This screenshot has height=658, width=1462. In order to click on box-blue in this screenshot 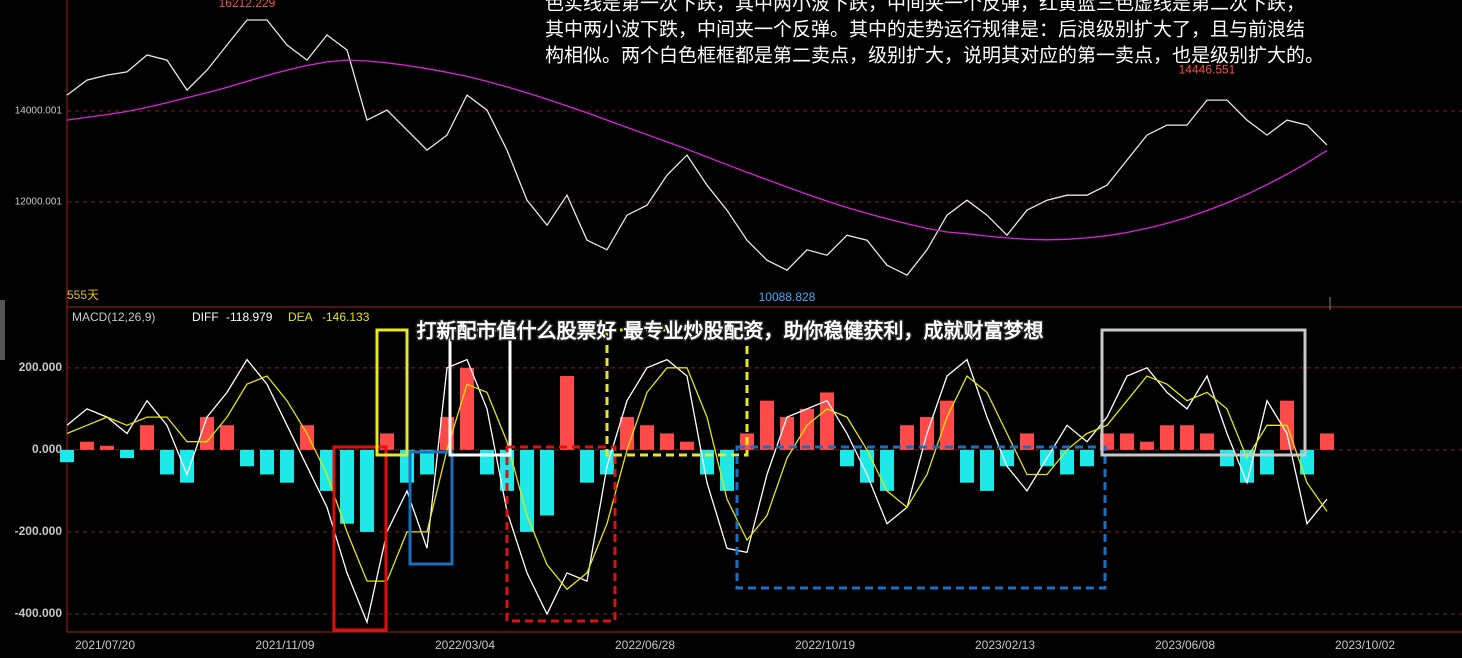, I will do `click(431, 508)`.